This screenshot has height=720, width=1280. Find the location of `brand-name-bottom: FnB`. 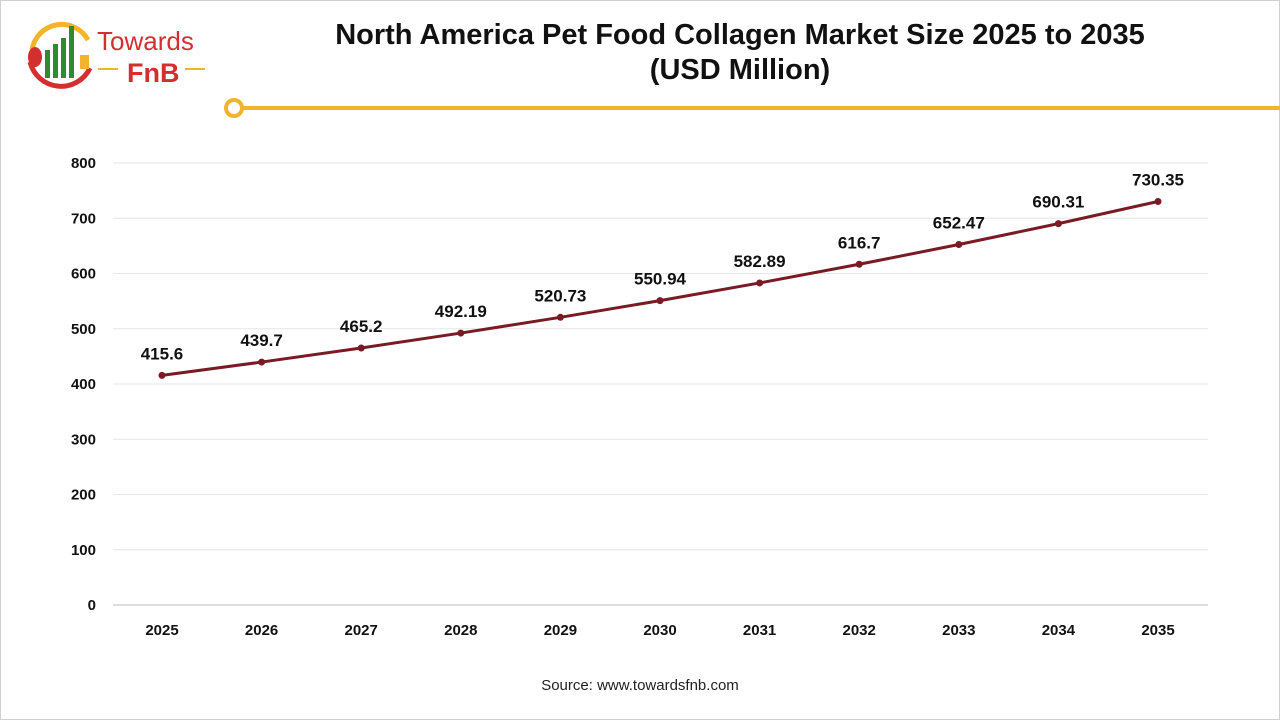

brand-name-bottom: FnB is located at coordinates (153, 73).